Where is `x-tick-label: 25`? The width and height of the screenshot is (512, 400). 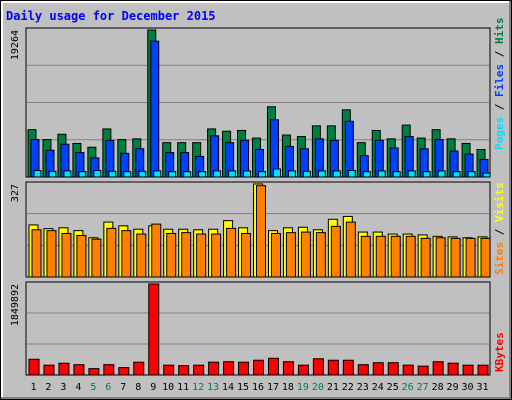 x-tick-label: 25 is located at coordinates (393, 387).